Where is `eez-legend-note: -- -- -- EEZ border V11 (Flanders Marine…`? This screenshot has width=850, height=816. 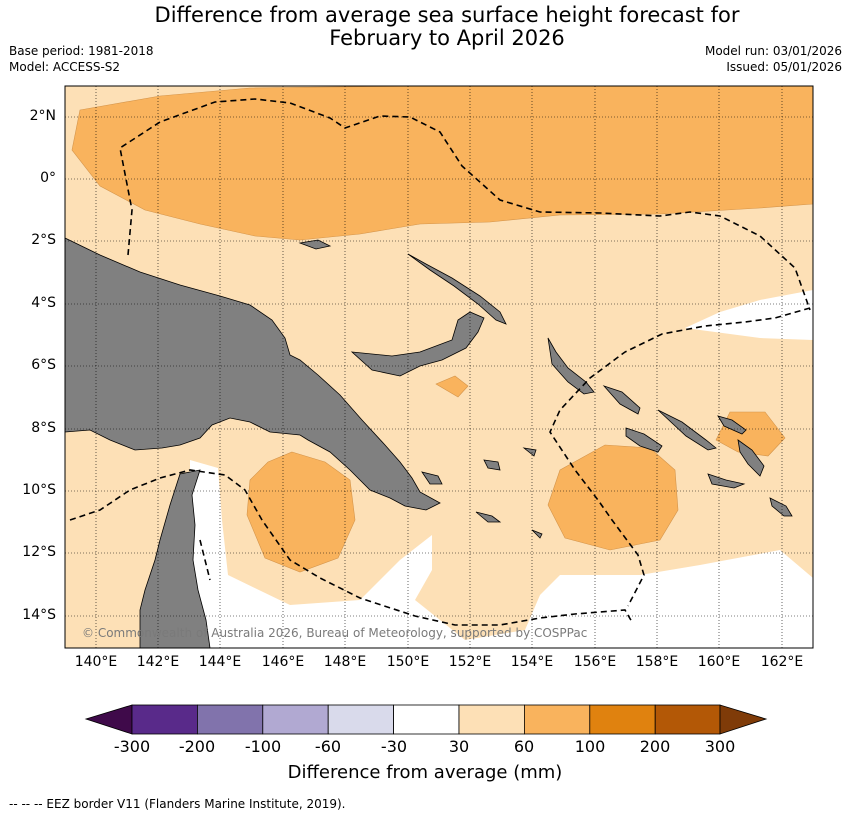
eez-legend-note: -- -- -- EEZ border V11 (Flanders Marine… is located at coordinates (177, 804).